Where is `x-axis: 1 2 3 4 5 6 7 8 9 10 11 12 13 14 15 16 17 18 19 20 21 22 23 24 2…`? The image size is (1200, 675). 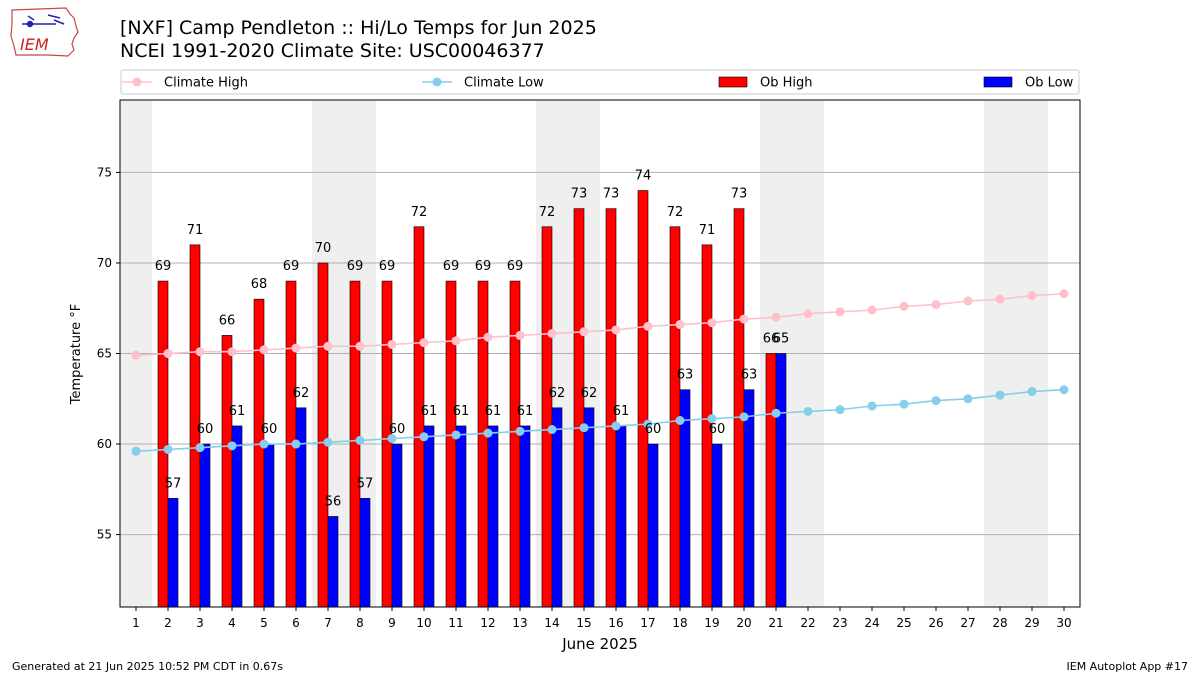 x-axis: 1 2 3 4 5 6 7 8 9 10 11 12 13 14 15 16 17 18 19 20 21 22 23 24 2… is located at coordinates (602, 618).